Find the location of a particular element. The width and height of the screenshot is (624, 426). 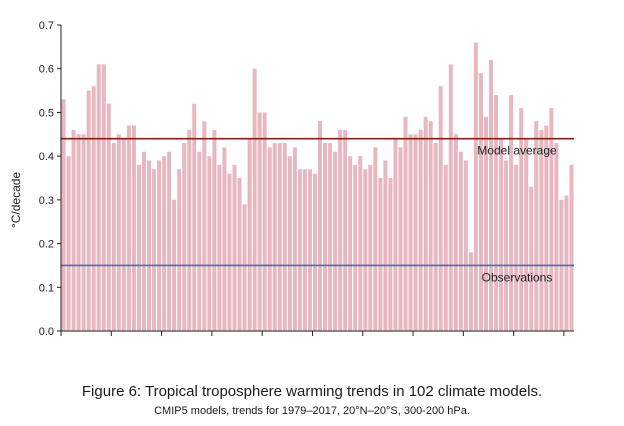

y-tick-label: 0.4 is located at coordinates (46, 157).